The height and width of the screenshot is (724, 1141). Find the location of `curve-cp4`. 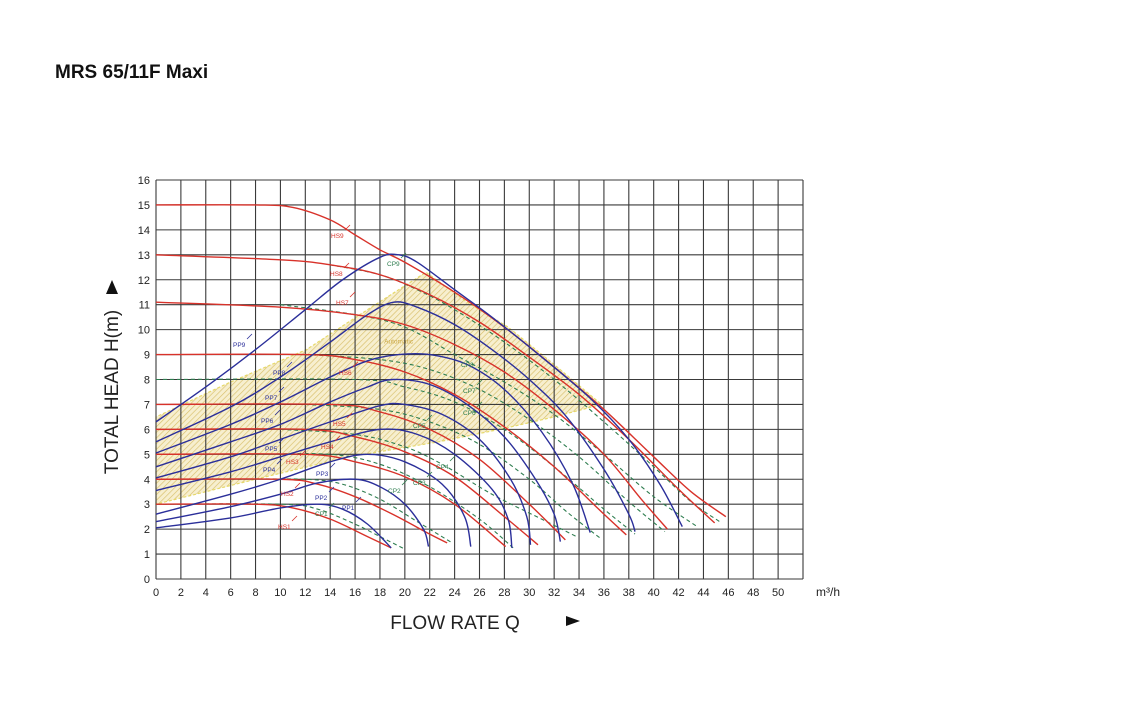

curve-cp4 is located at coordinates (428, 483).